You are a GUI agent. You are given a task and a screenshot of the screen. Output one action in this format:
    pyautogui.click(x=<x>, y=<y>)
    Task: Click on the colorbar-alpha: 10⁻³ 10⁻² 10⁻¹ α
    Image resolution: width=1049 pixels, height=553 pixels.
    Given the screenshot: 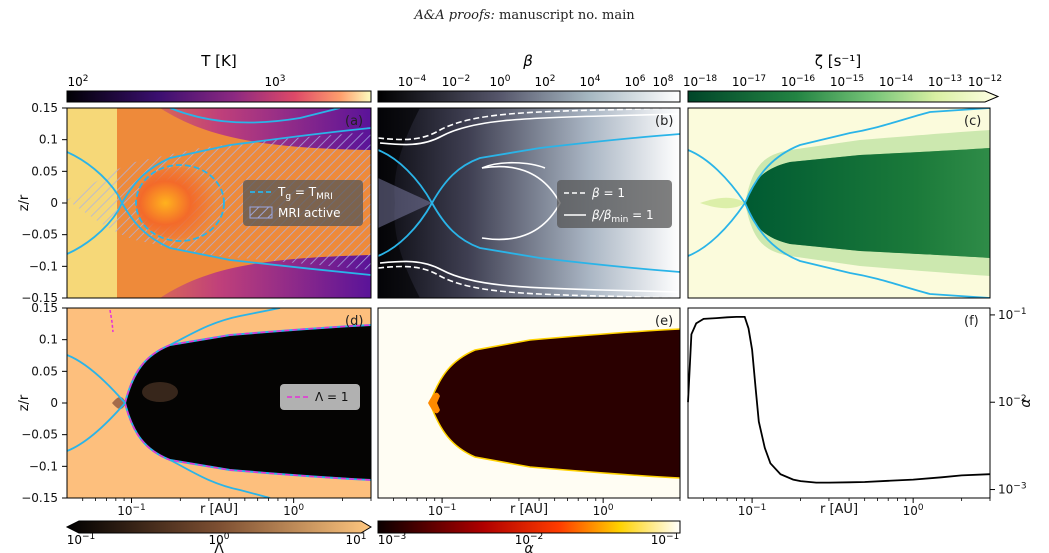 What is the action you would take?
    pyautogui.click(x=529, y=536)
    